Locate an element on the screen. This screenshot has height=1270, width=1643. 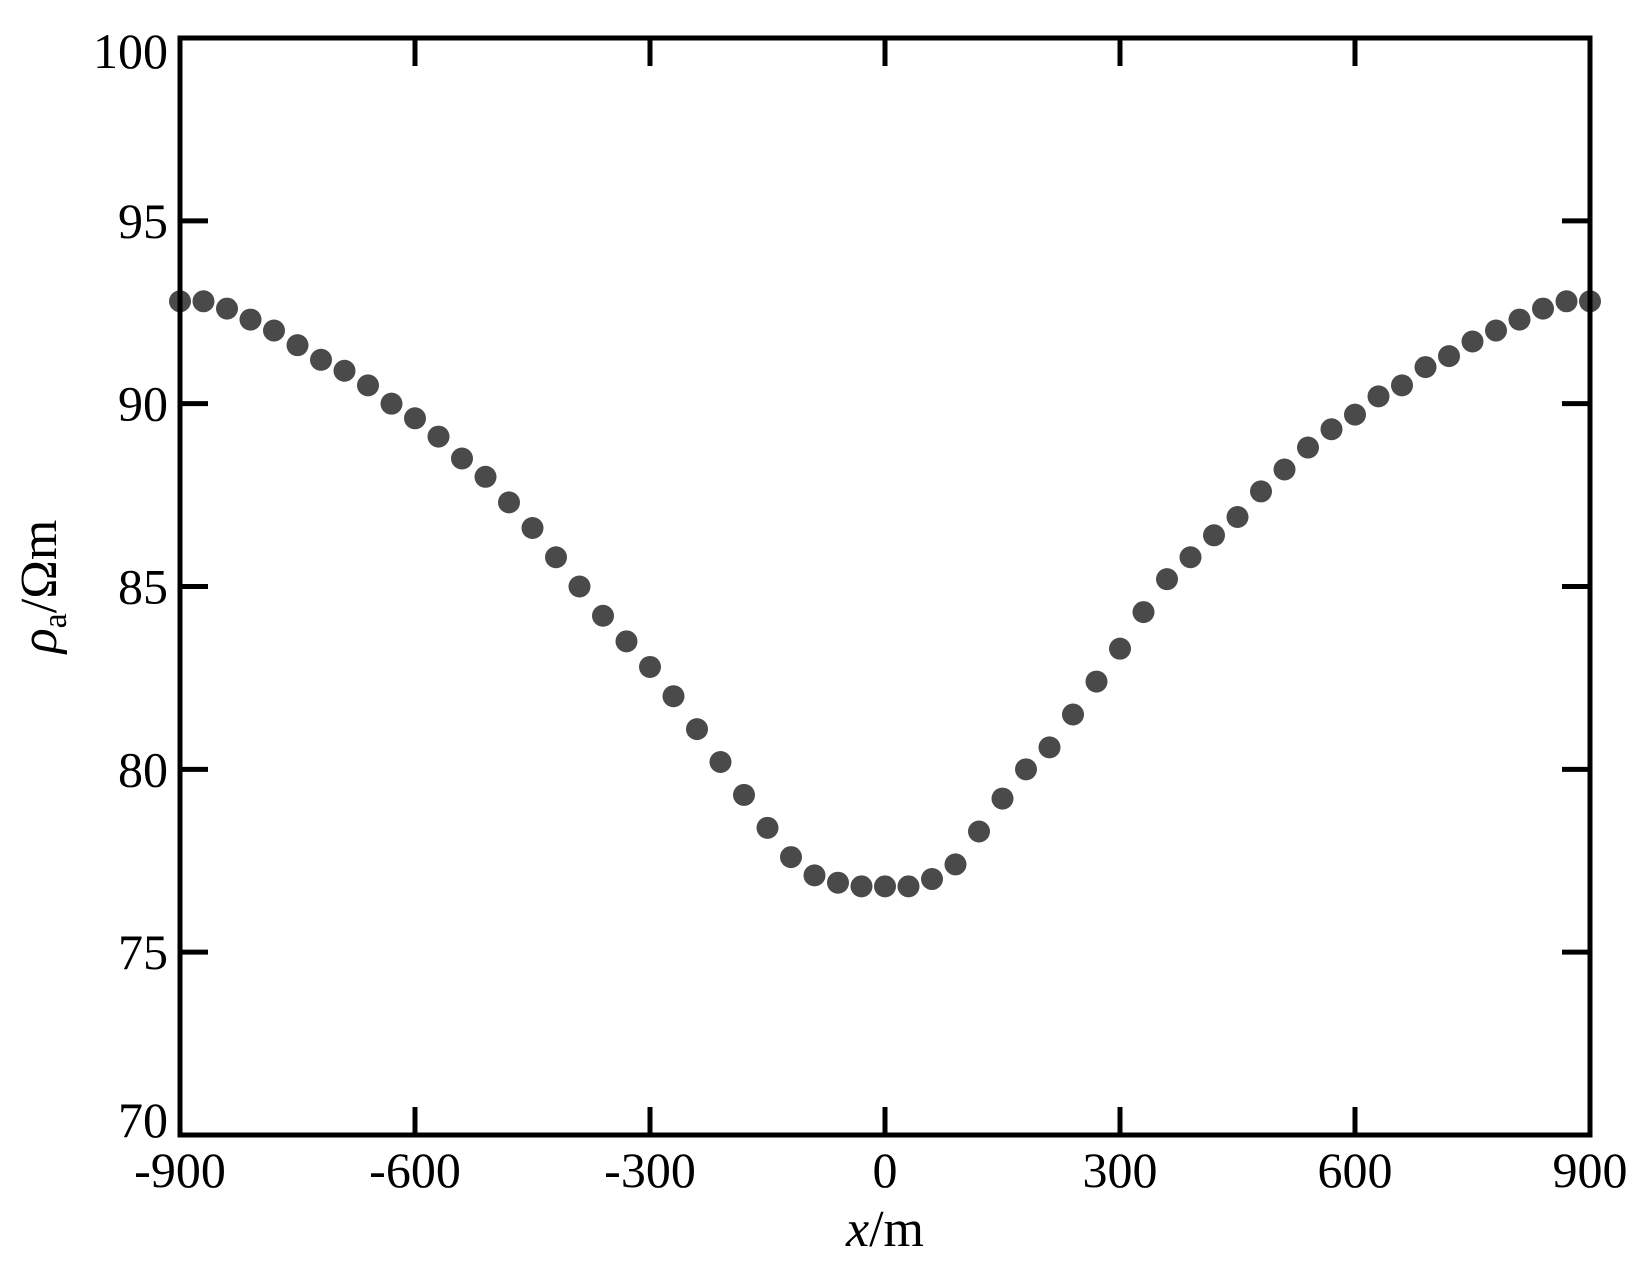
x-tick-label: 600 is located at coordinates (1355, 1170).